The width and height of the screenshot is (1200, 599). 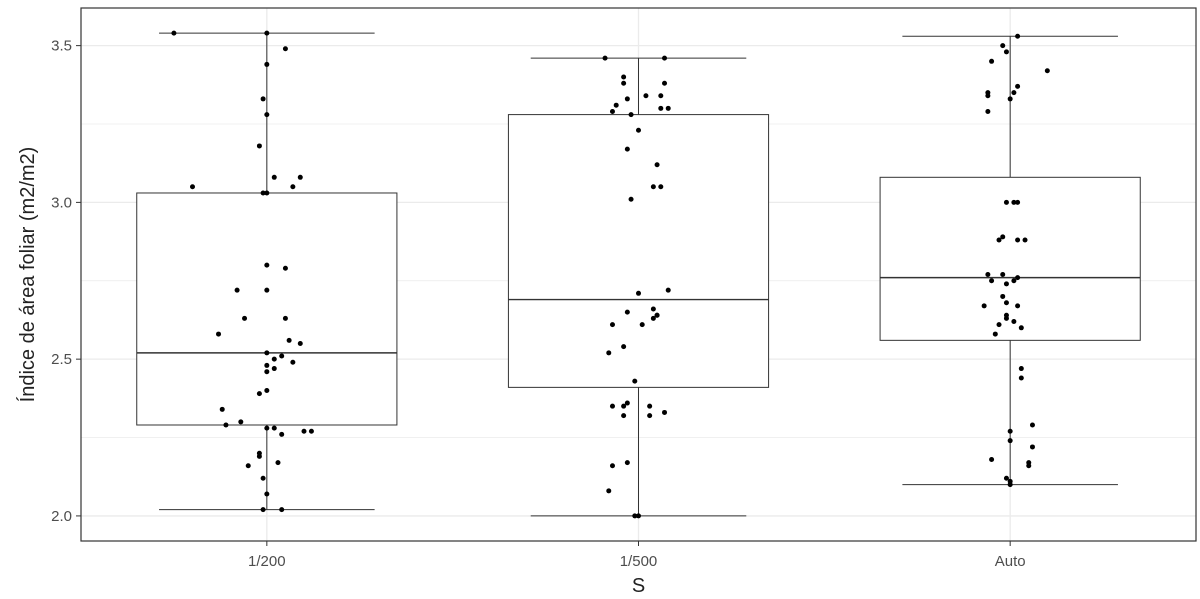 What do you see at coordinates (639, 561) in the screenshot?
I see `x-tick-label: 1/500` at bounding box center [639, 561].